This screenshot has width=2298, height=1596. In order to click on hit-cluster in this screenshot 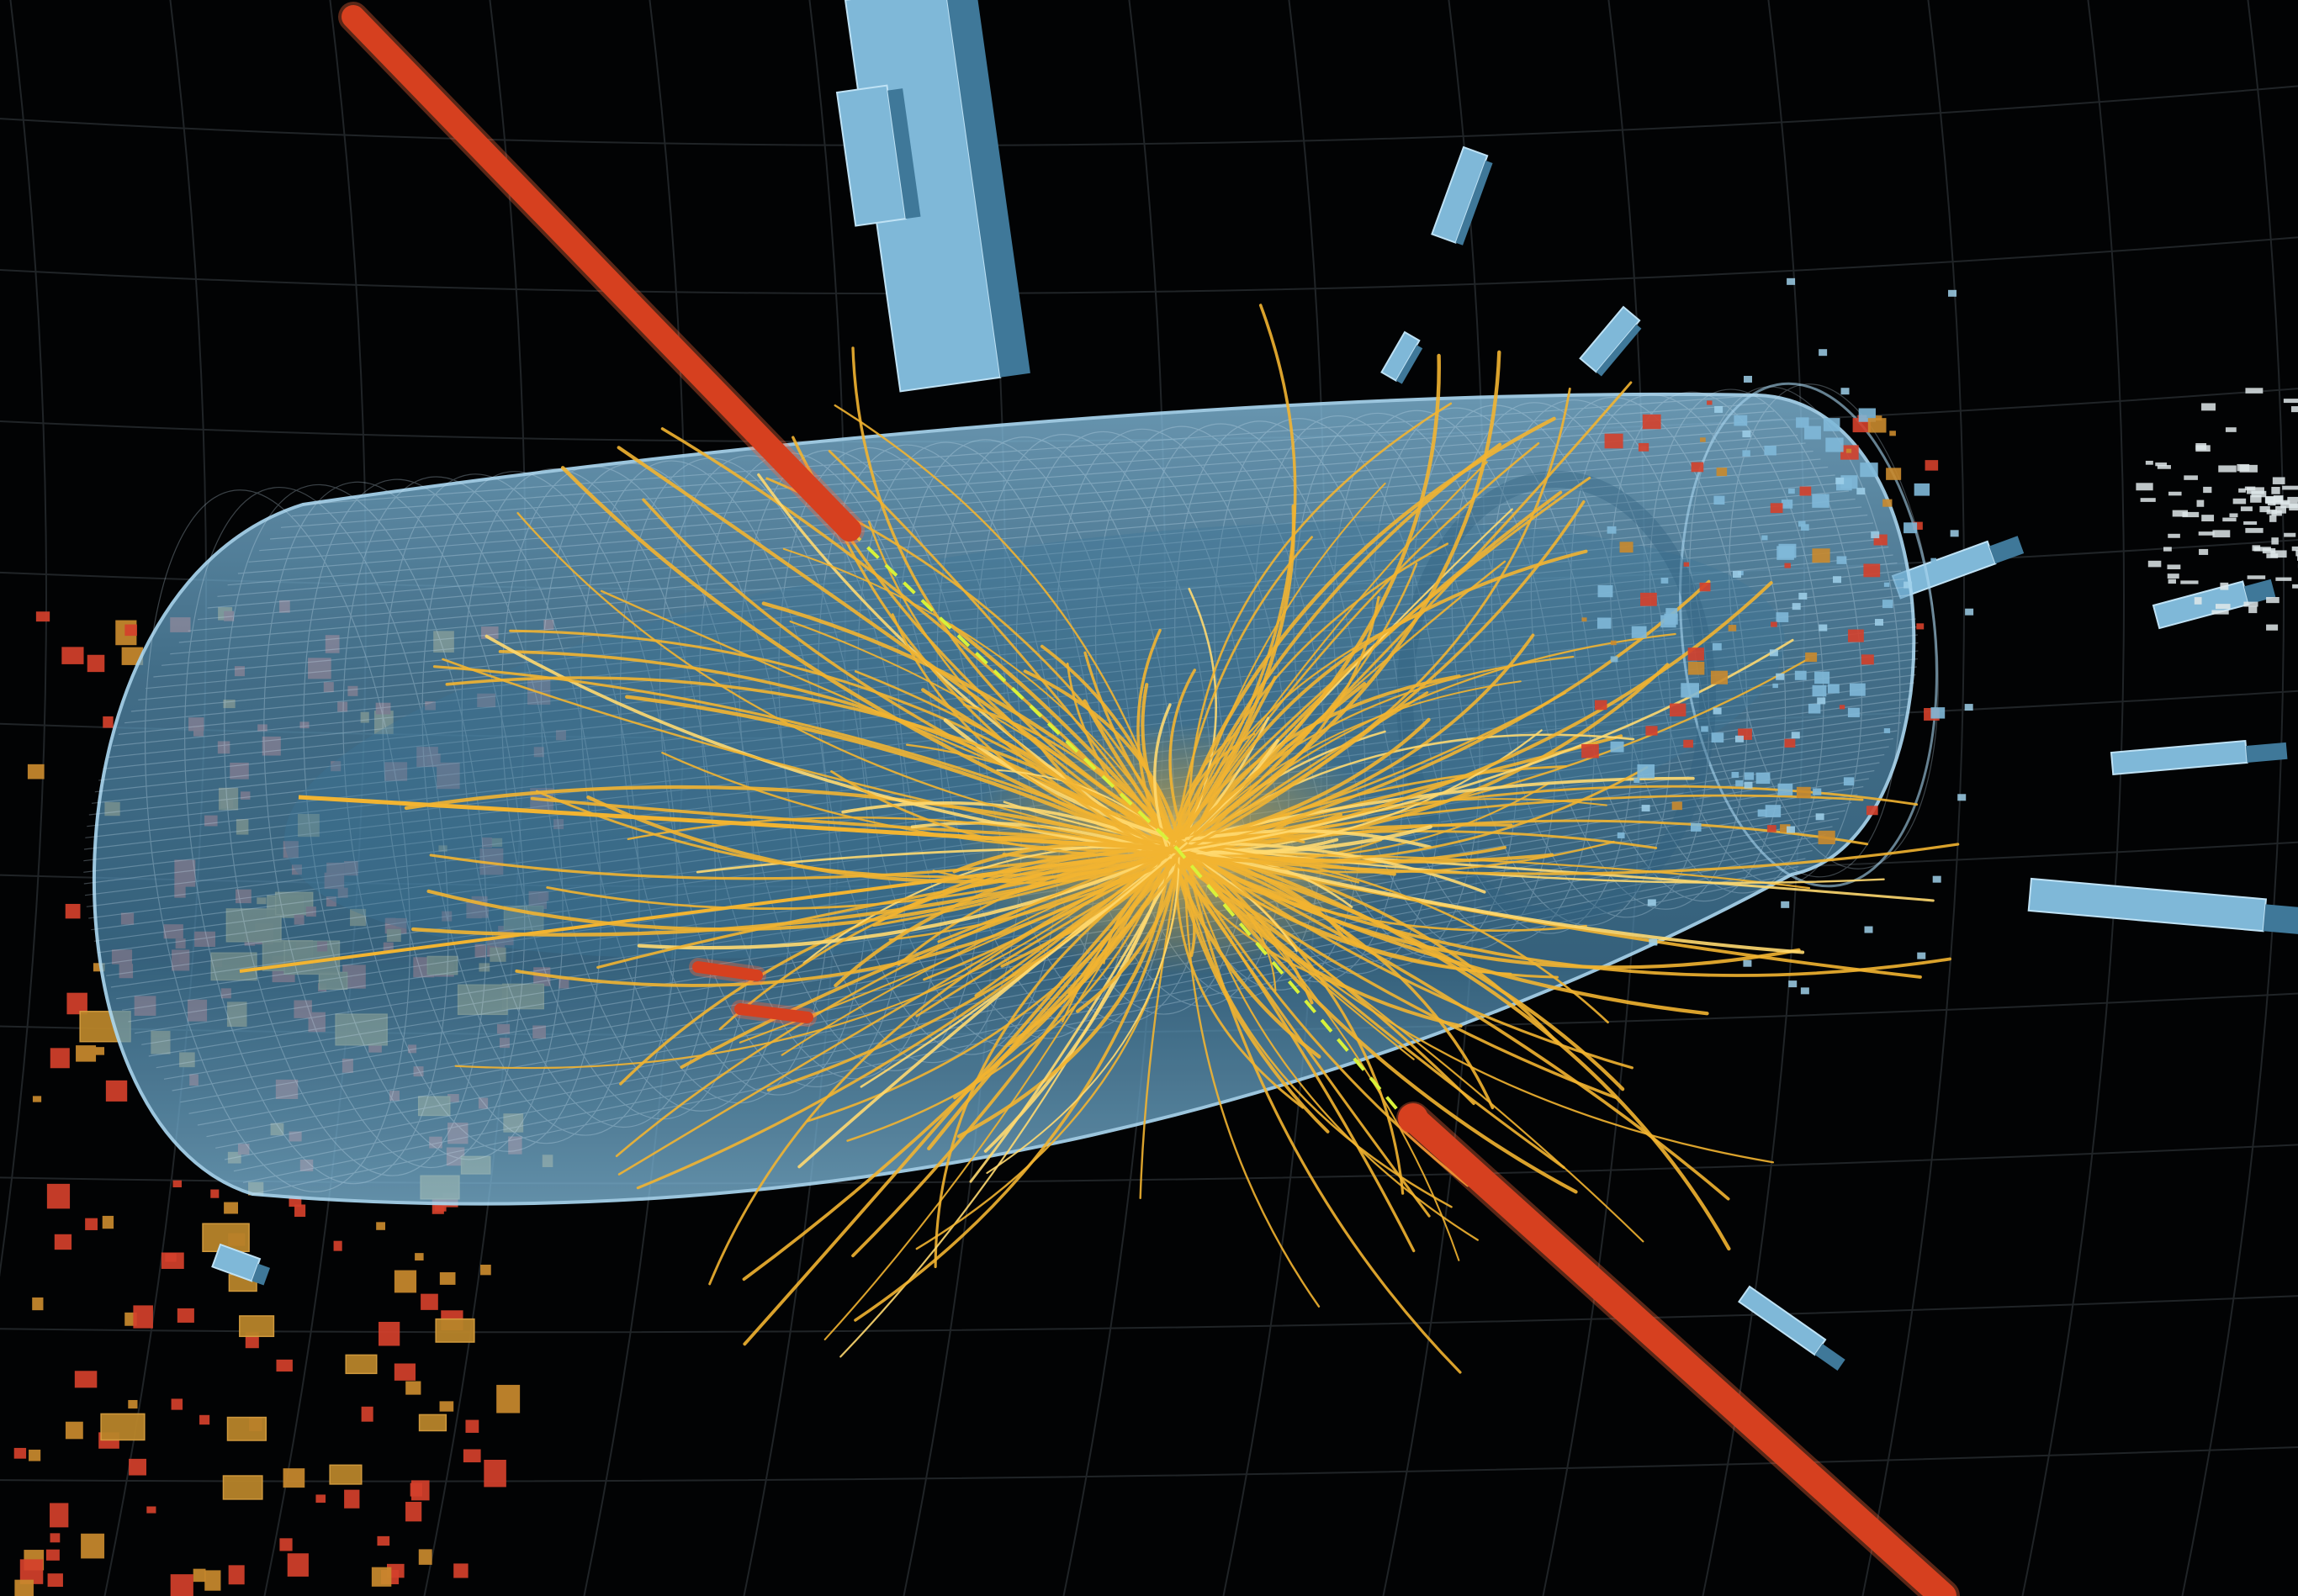, I will do `click(257, 1326)`.